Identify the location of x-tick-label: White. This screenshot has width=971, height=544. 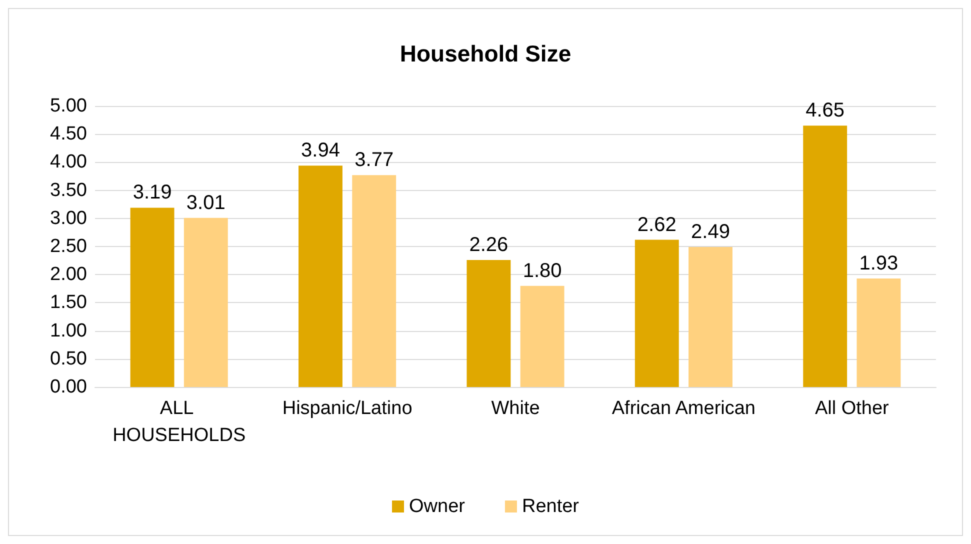
(515, 408).